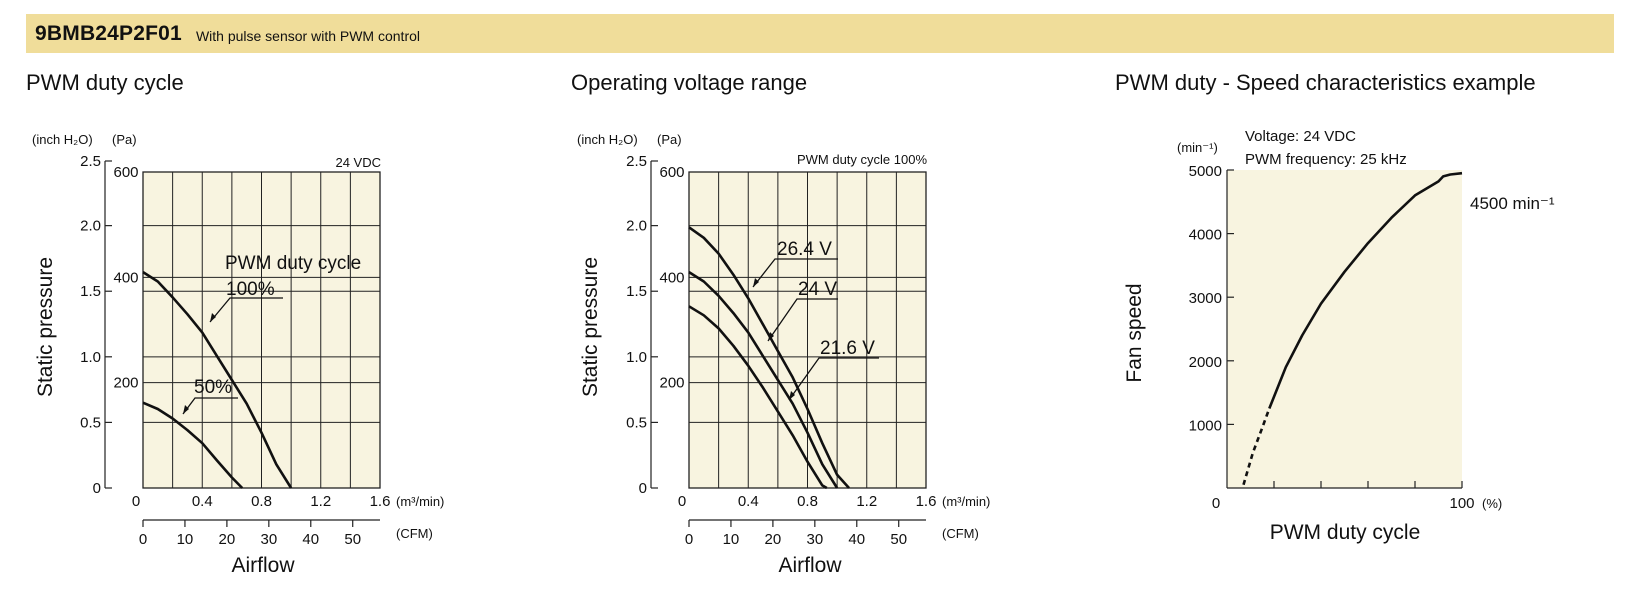 The width and height of the screenshot is (1639, 608). I want to click on chart2-y2tick-label: 0.5, so click(636, 422).